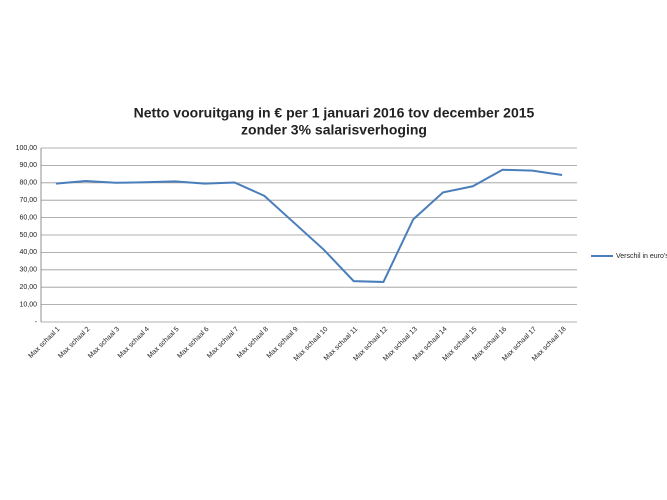  I want to click on y-tick-label: 40,00, so click(28, 252).